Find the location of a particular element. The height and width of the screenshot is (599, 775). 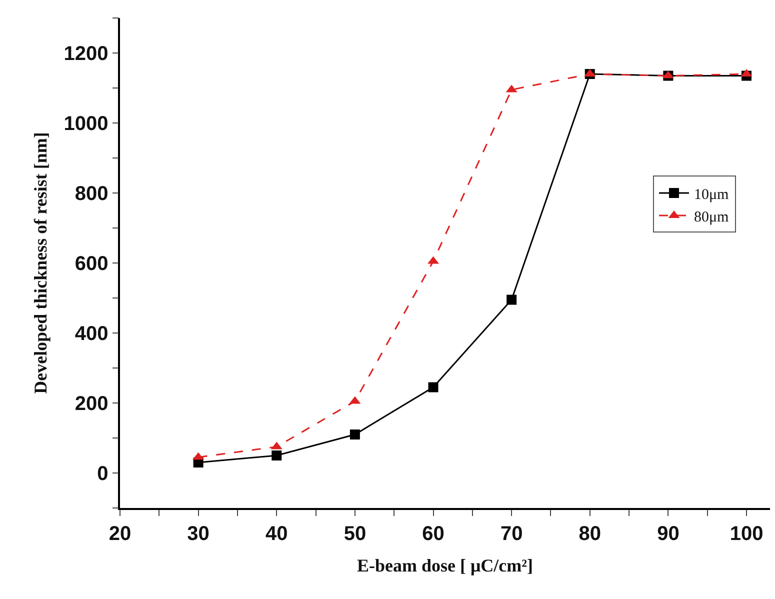

x-tick-label: 60 is located at coordinates (433, 533).